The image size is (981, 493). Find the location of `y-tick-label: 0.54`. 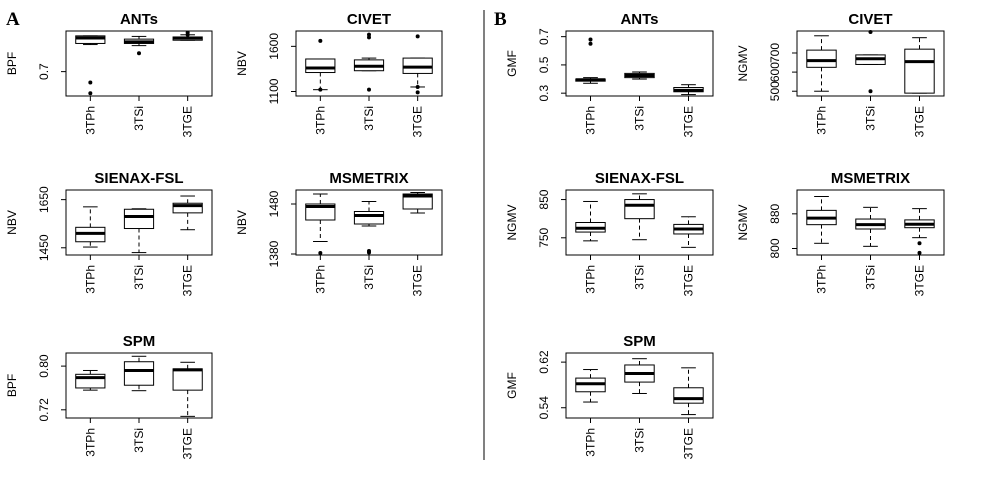

y-tick-label: 0.54 is located at coordinates (544, 408).